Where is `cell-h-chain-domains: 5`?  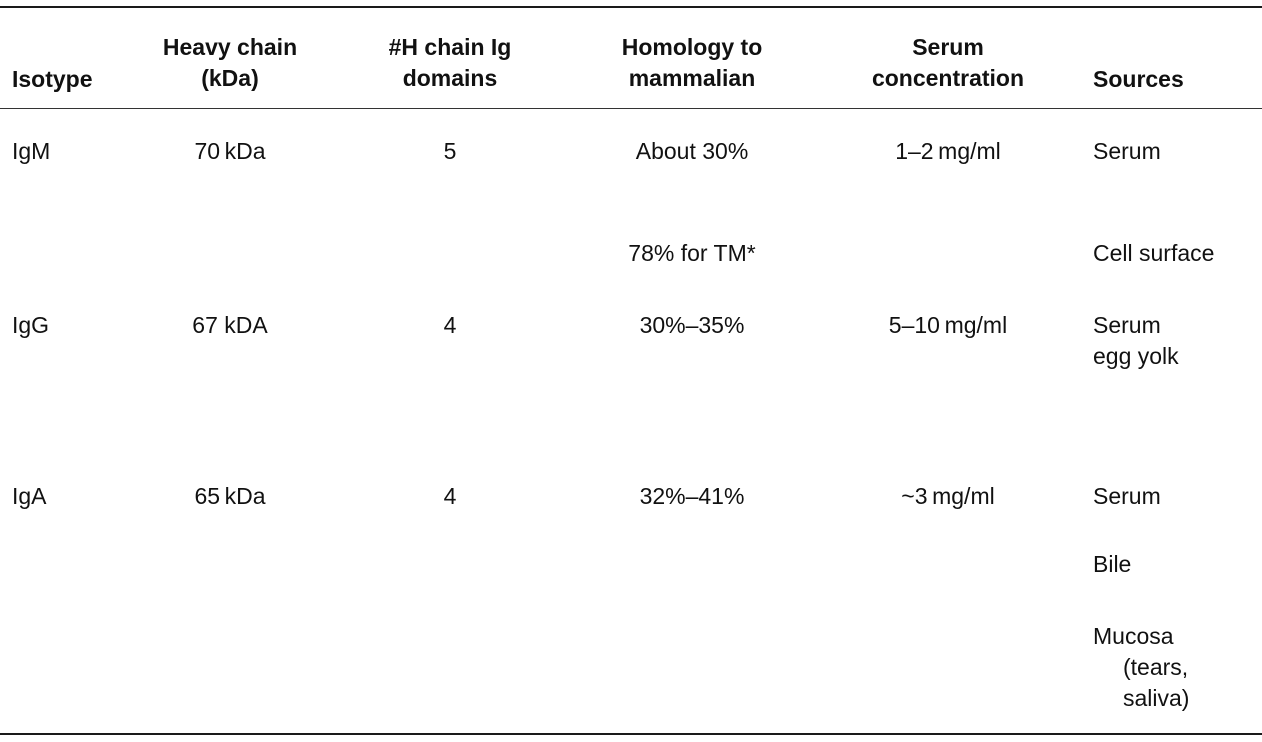
cell-h-chain-domains: 5 is located at coordinates (450, 151).